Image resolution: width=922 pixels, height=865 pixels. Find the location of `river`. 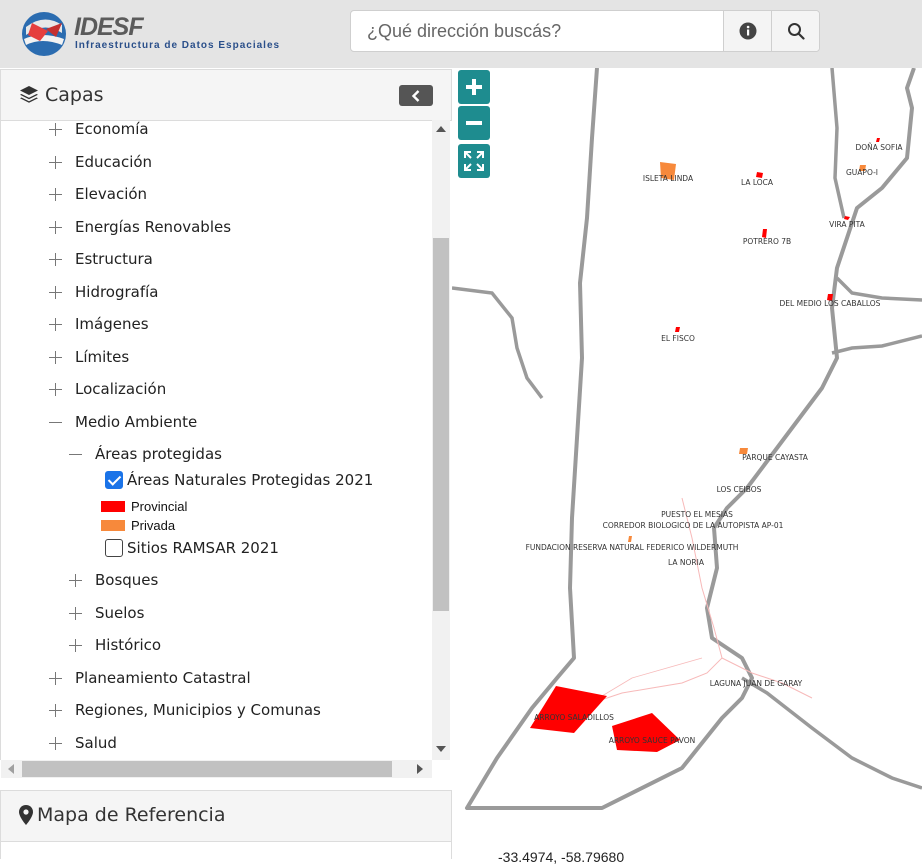

river is located at coordinates (652, 677).